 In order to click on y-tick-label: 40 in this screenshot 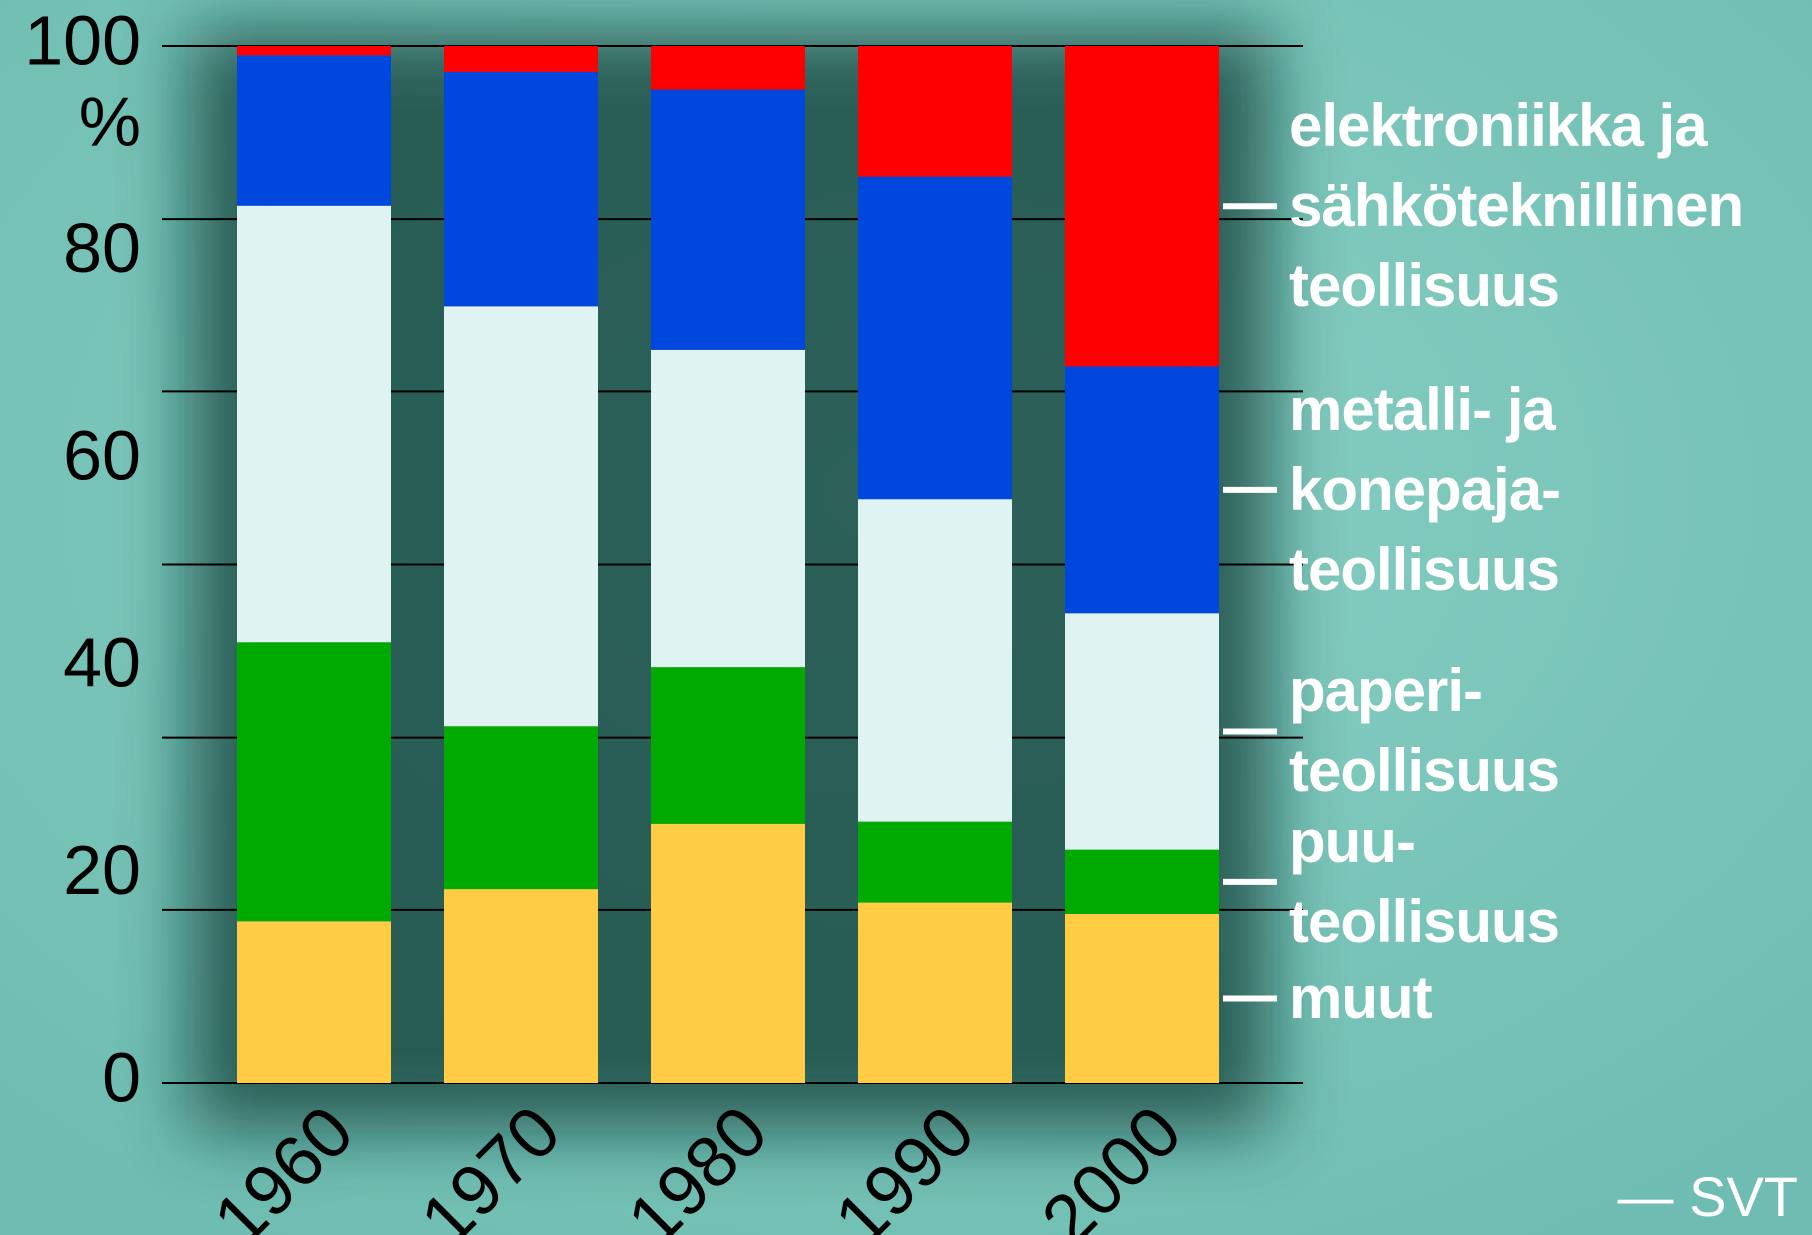, I will do `click(102, 663)`.